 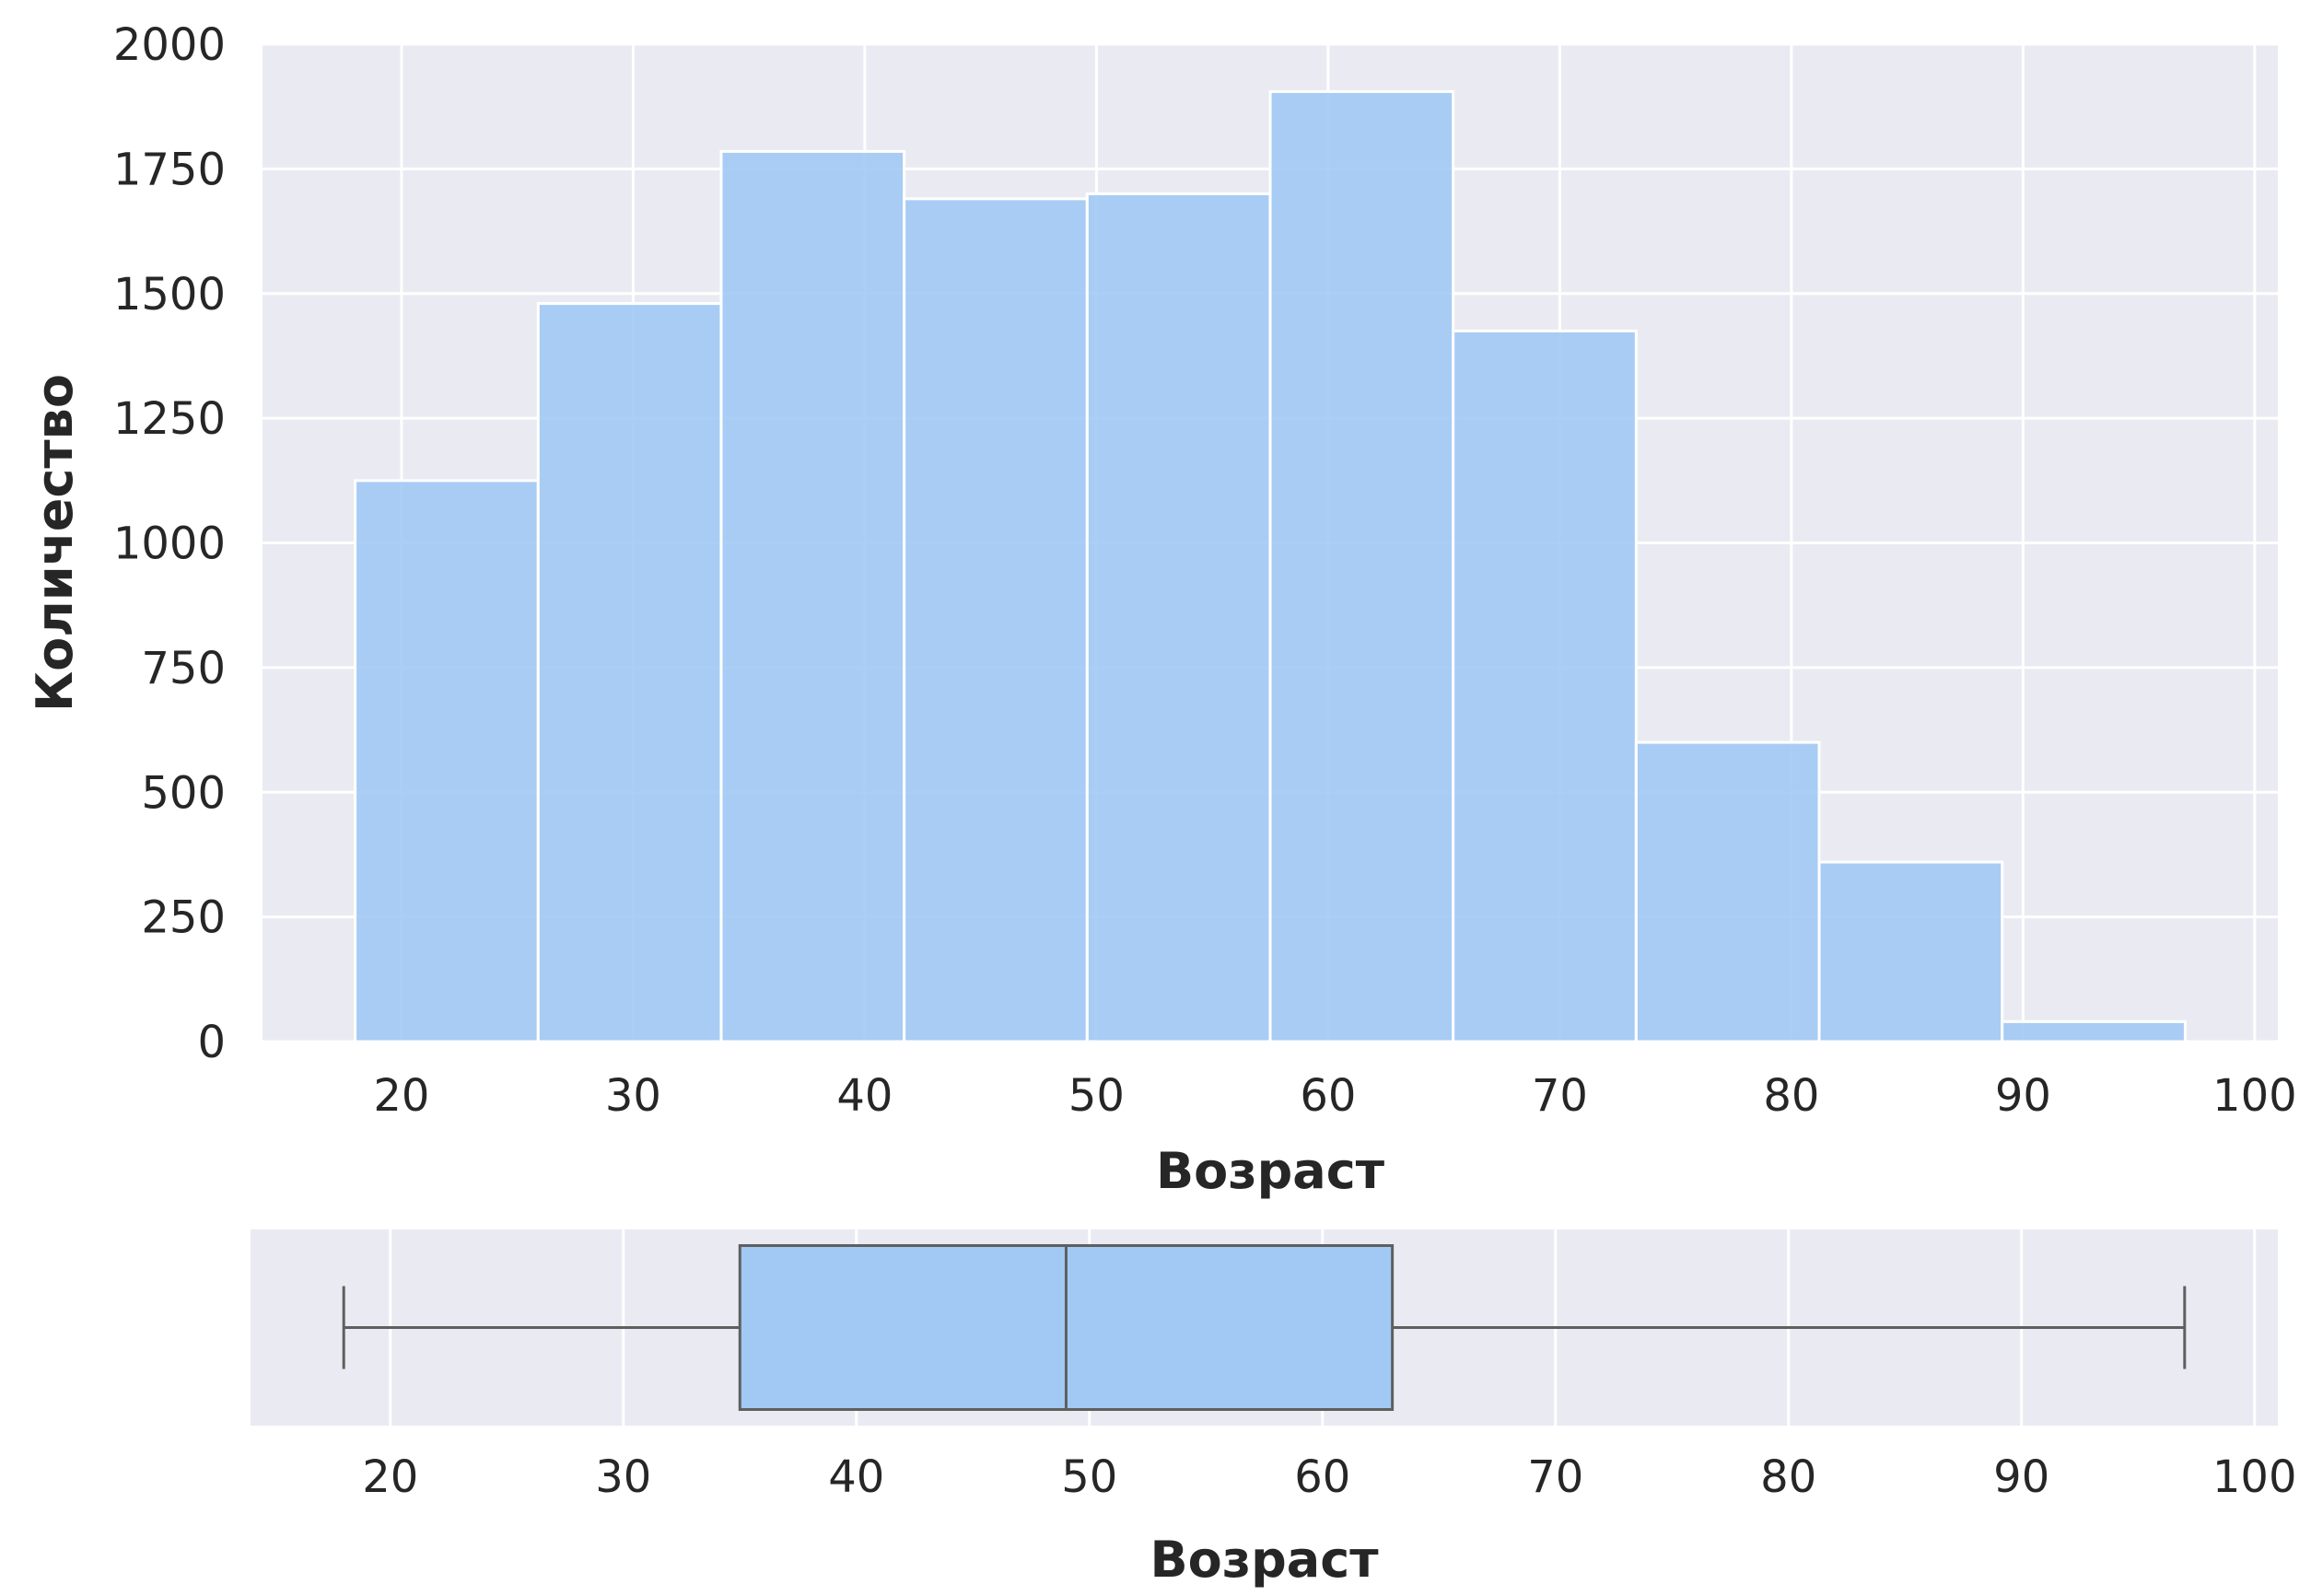 I want to click on boxplot-x-tick-labels: 20 30 40 50 60 70 80 90 100, so click(x=1329, y=1477).